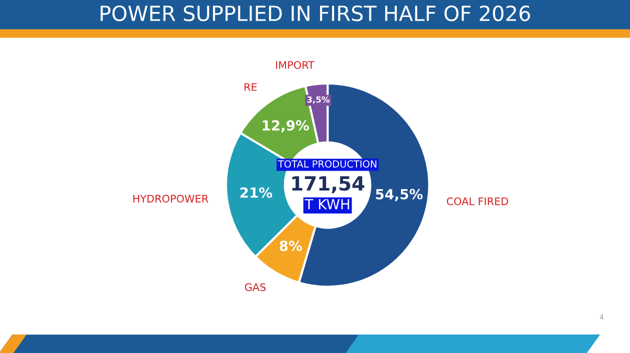 The width and height of the screenshot is (630, 353). What do you see at coordinates (328, 185) in the screenshot?
I see `text: 171,54` at bounding box center [328, 185].